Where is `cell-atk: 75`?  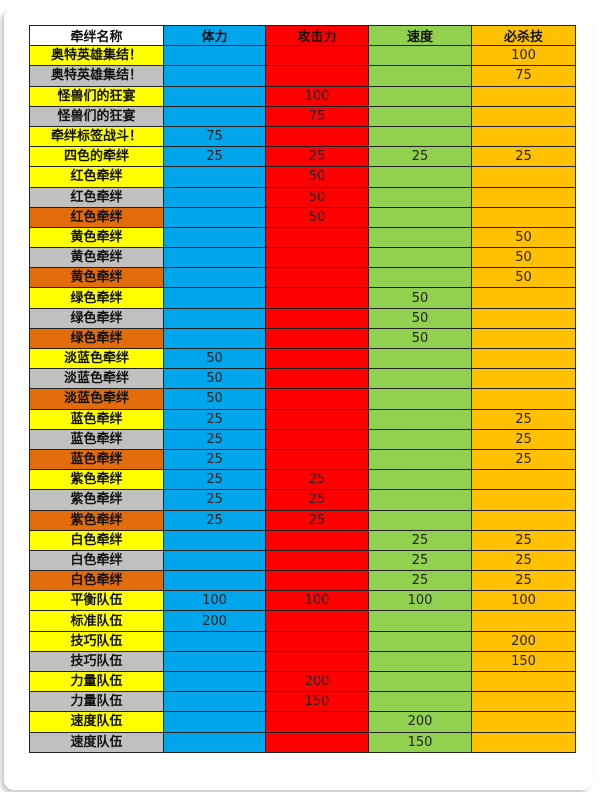 cell-atk: 75 is located at coordinates (317, 116).